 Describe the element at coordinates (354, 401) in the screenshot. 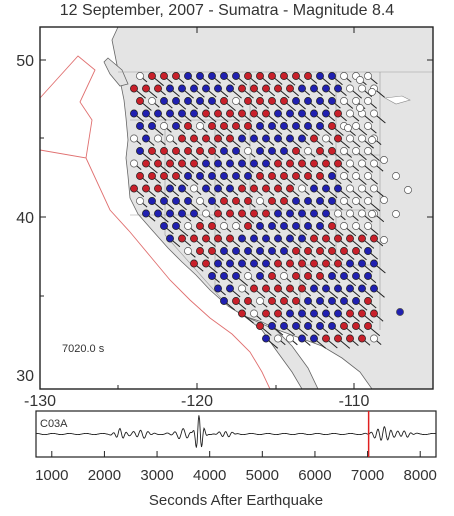

I see `lon-label-110: -110` at that location.